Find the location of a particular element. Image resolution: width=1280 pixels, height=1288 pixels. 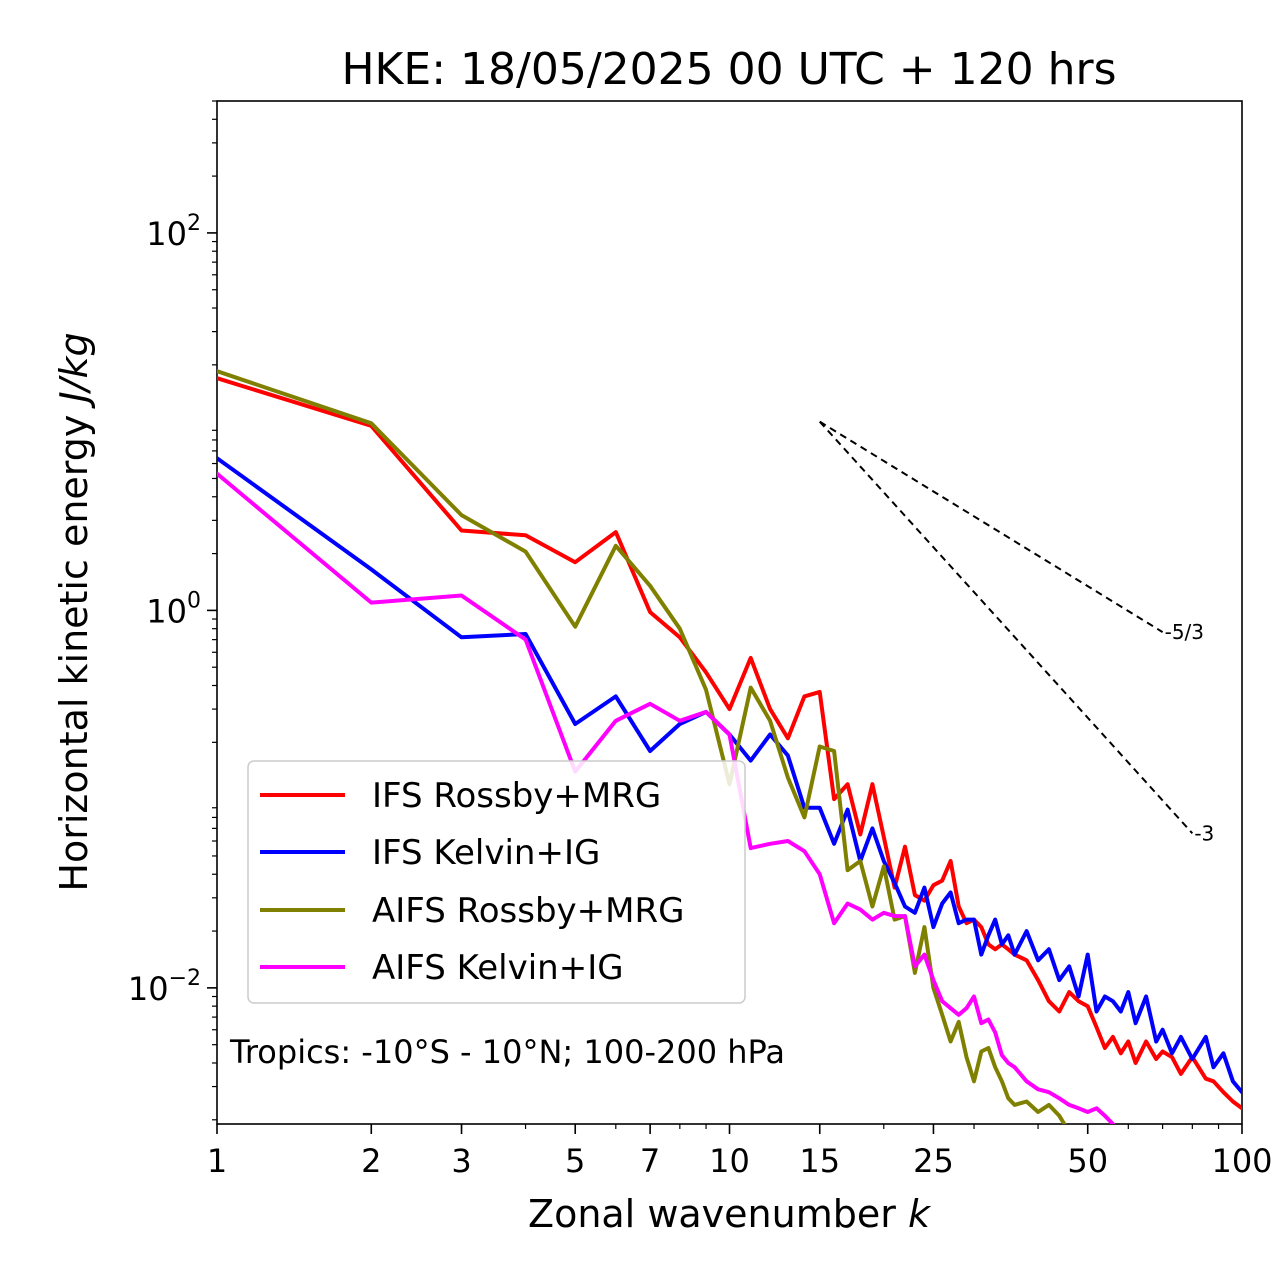

x-tick-label: 5 is located at coordinates (575, 1161).